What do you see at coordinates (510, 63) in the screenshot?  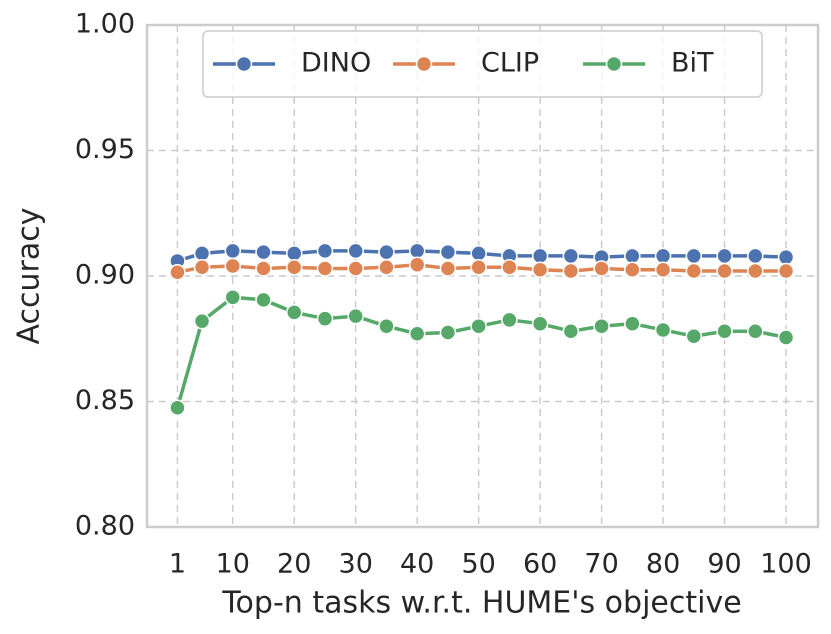 I see `legend-label: CLIP` at bounding box center [510, 63].